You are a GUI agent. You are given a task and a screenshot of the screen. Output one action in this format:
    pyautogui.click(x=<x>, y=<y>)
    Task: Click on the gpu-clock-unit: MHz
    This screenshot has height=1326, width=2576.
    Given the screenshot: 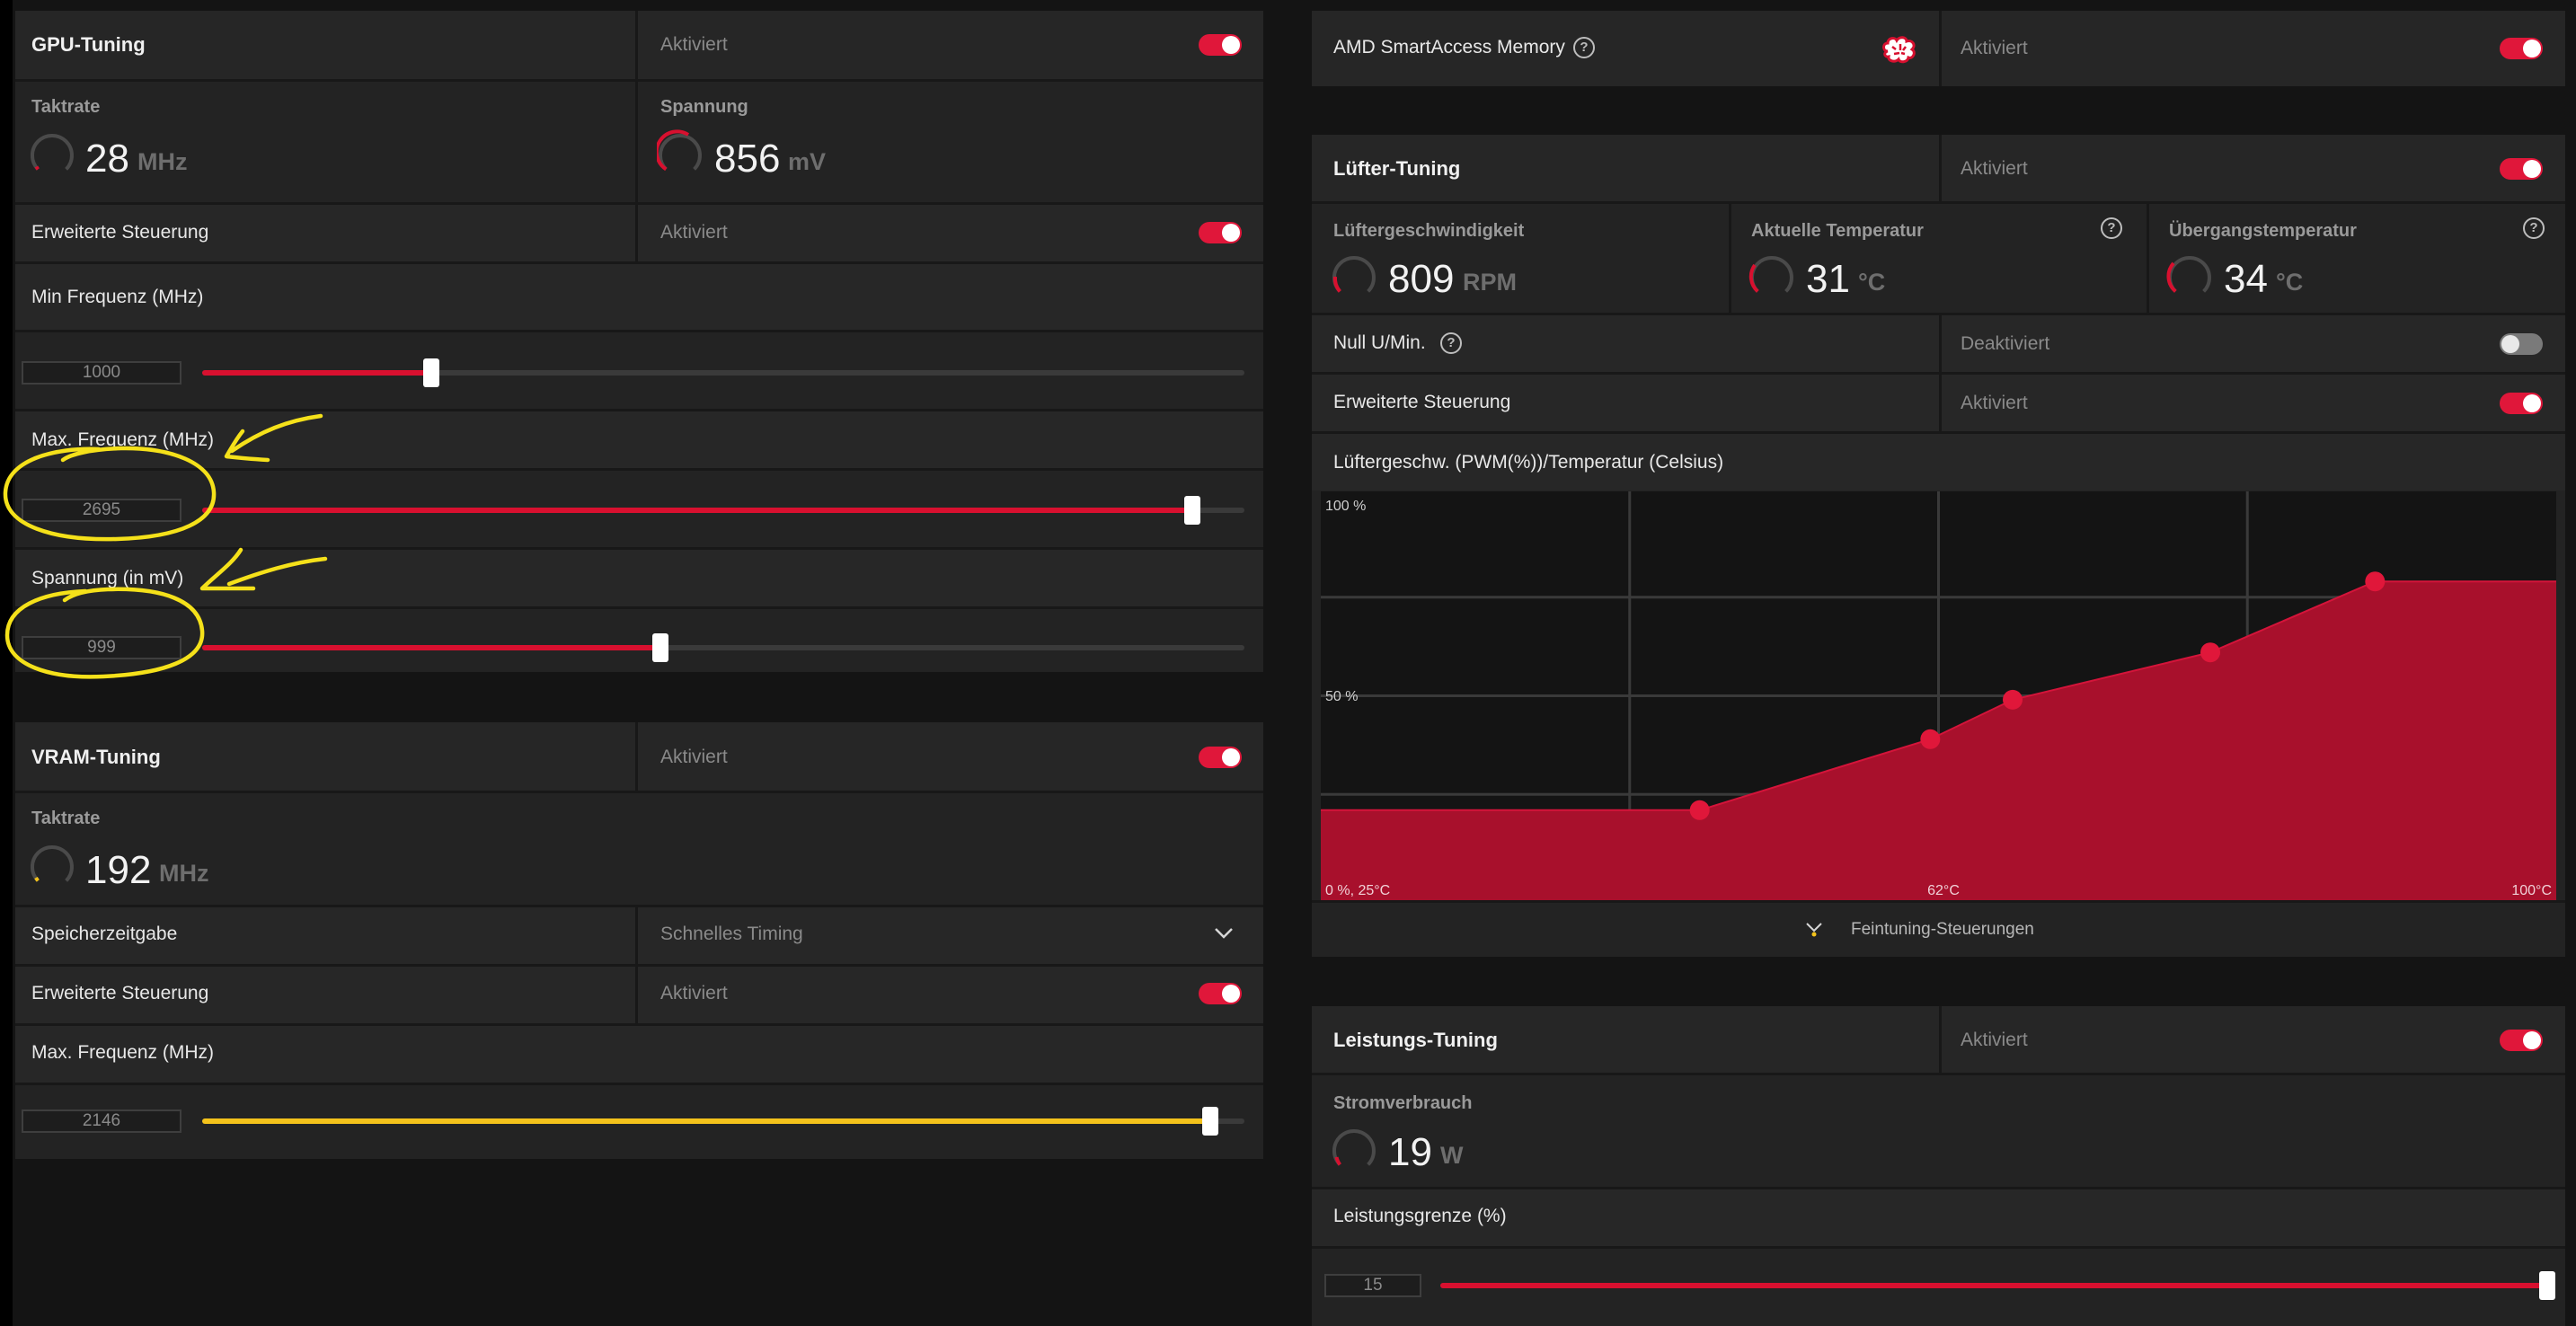 What is the action you would take?
    pyautogui.click(x=163, y=161)
    